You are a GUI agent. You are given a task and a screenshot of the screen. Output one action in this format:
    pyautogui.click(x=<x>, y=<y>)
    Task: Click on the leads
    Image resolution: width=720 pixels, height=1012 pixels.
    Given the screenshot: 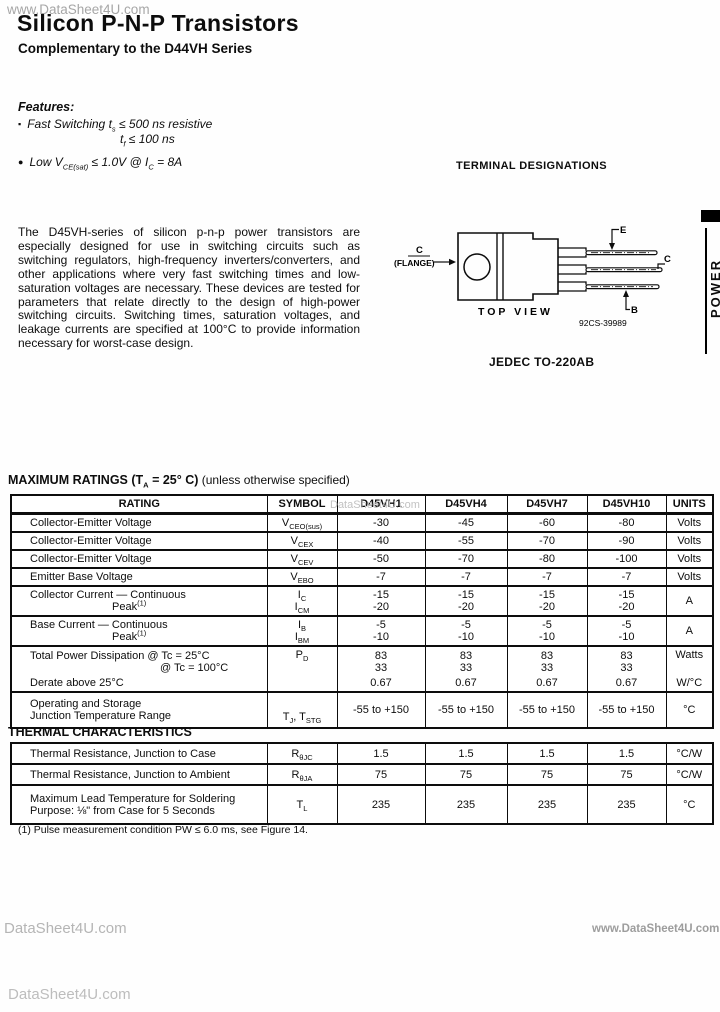 What is the action you would take?
    pyautogui.click(x=624, y=270)
    